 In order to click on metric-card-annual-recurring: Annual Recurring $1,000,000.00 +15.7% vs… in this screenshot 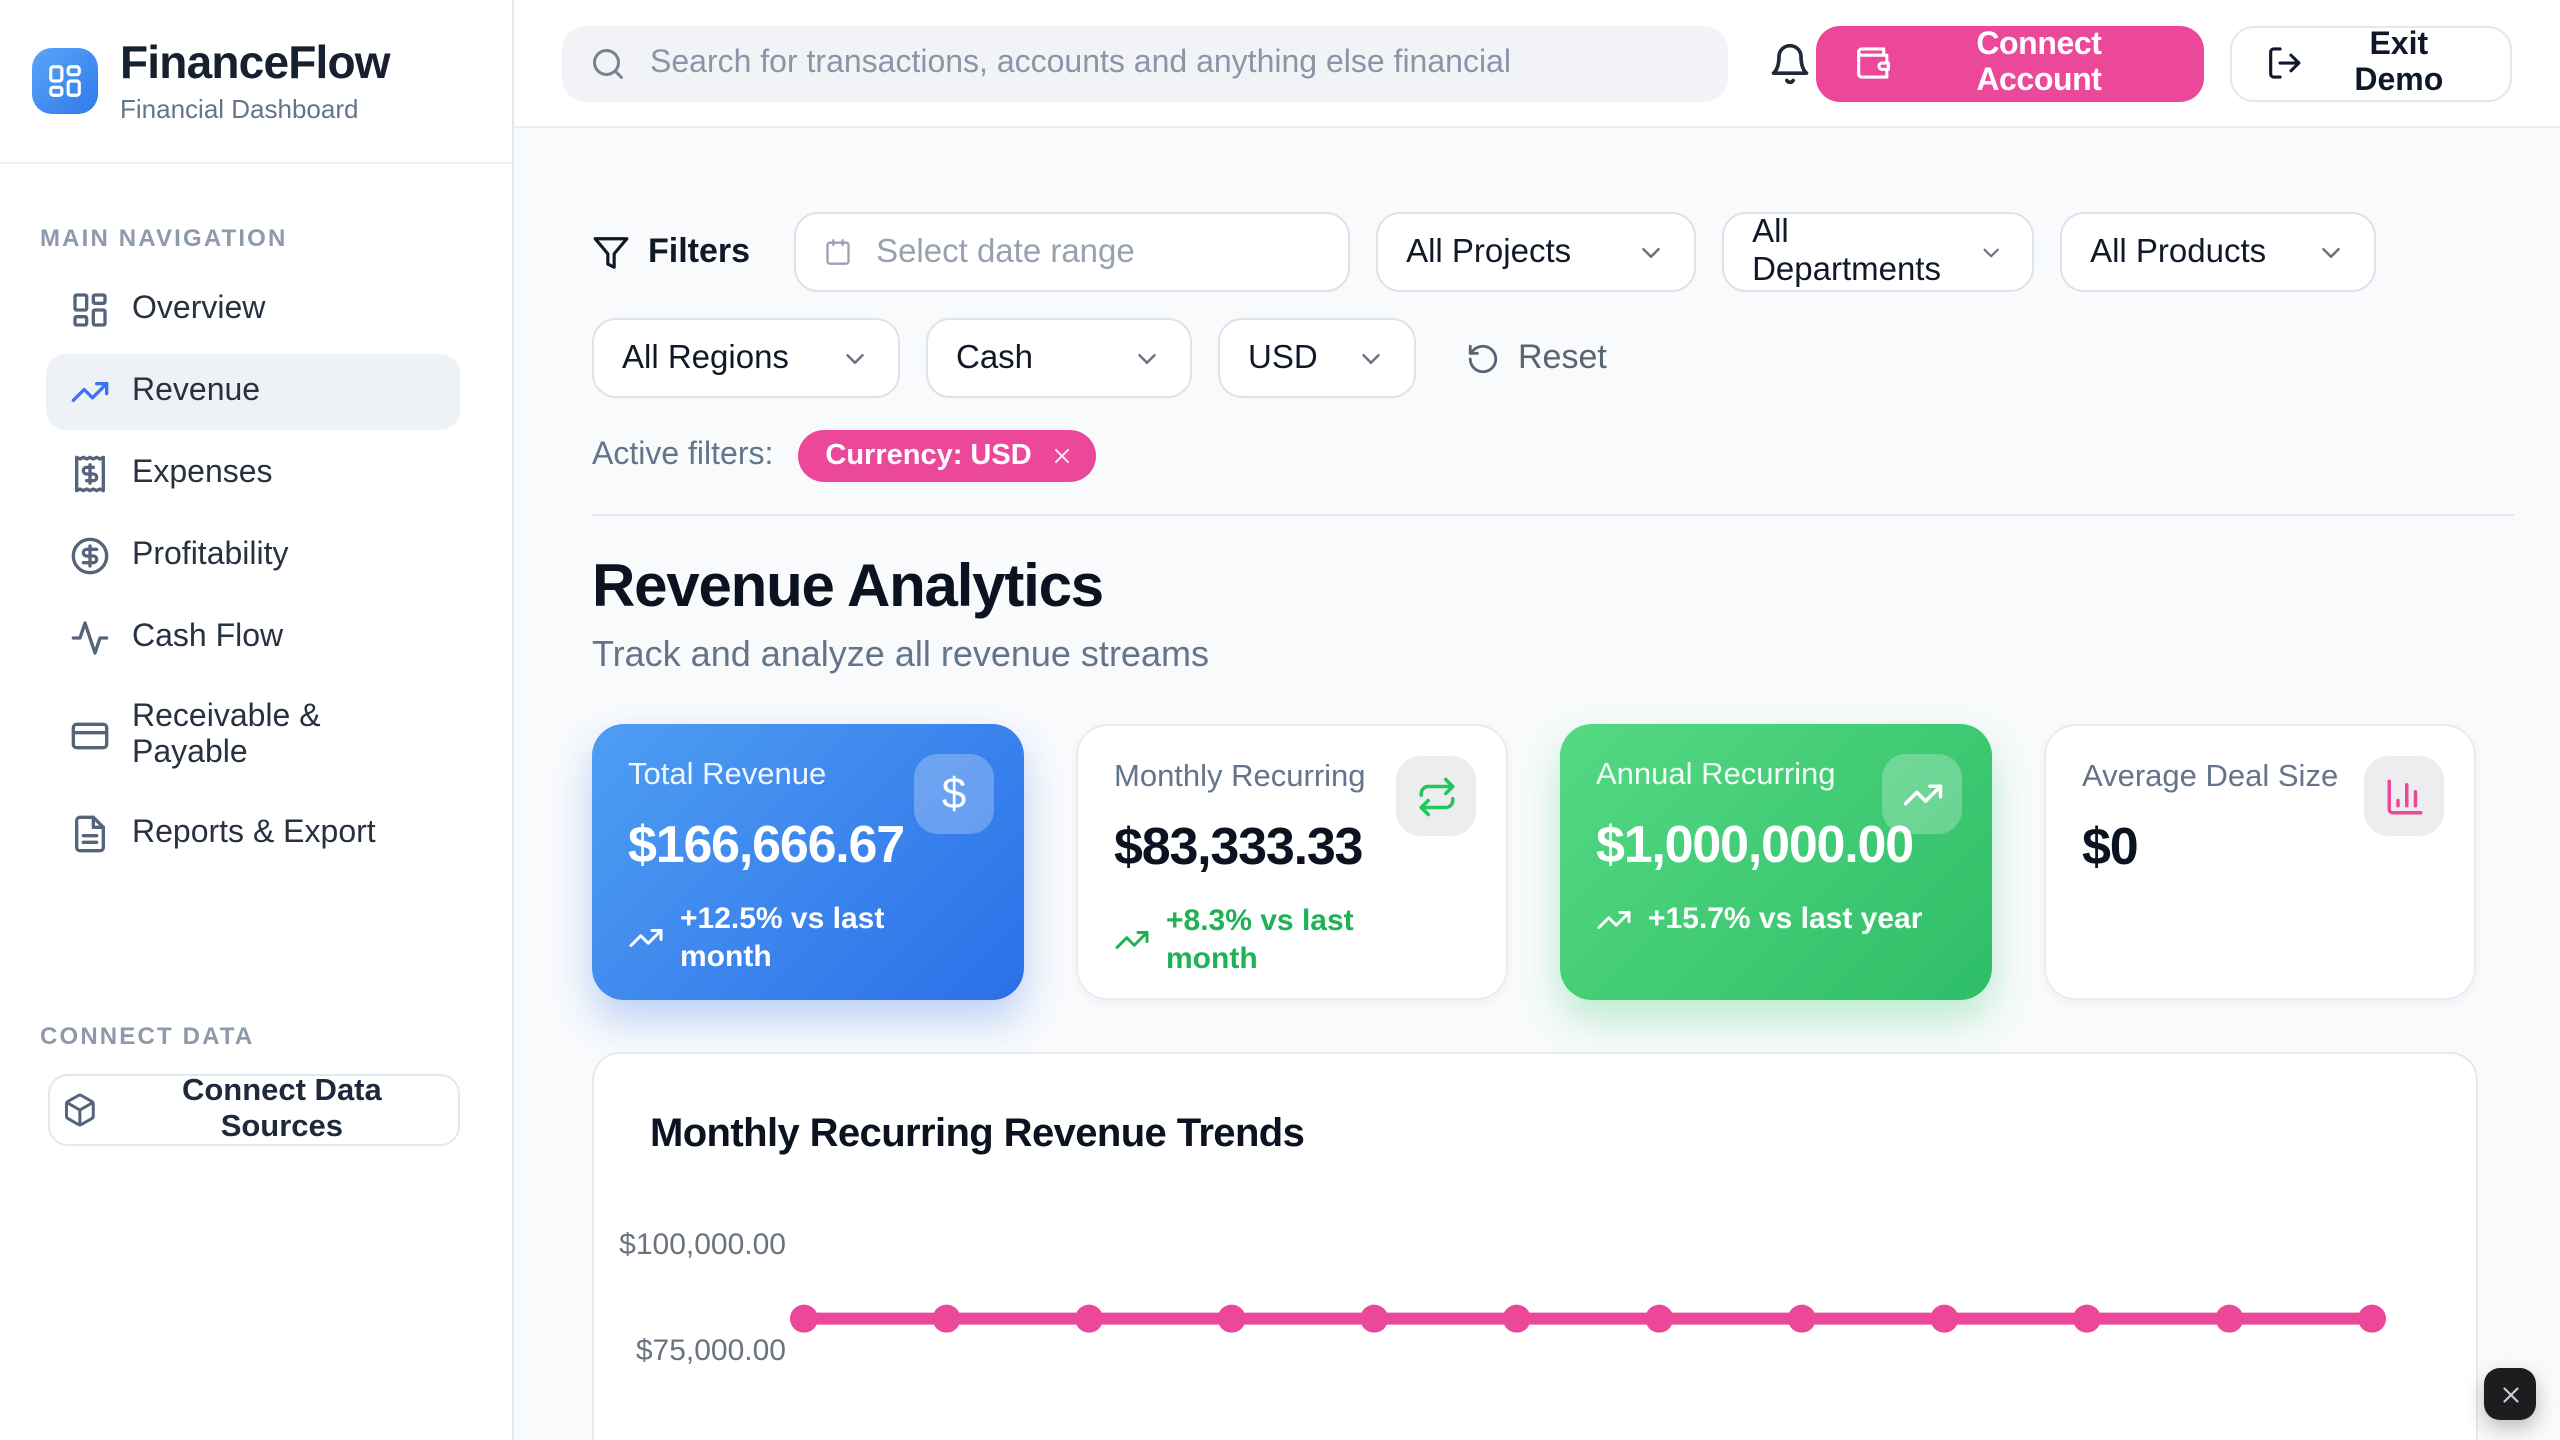, I will do `click(1776, 862)`.